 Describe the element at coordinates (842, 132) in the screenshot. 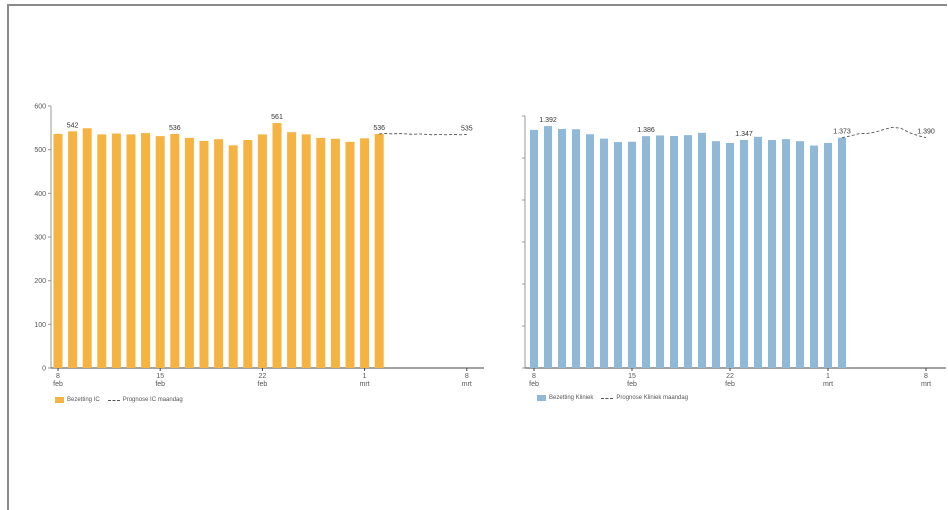

I see `data-label: 1.373` at that location.